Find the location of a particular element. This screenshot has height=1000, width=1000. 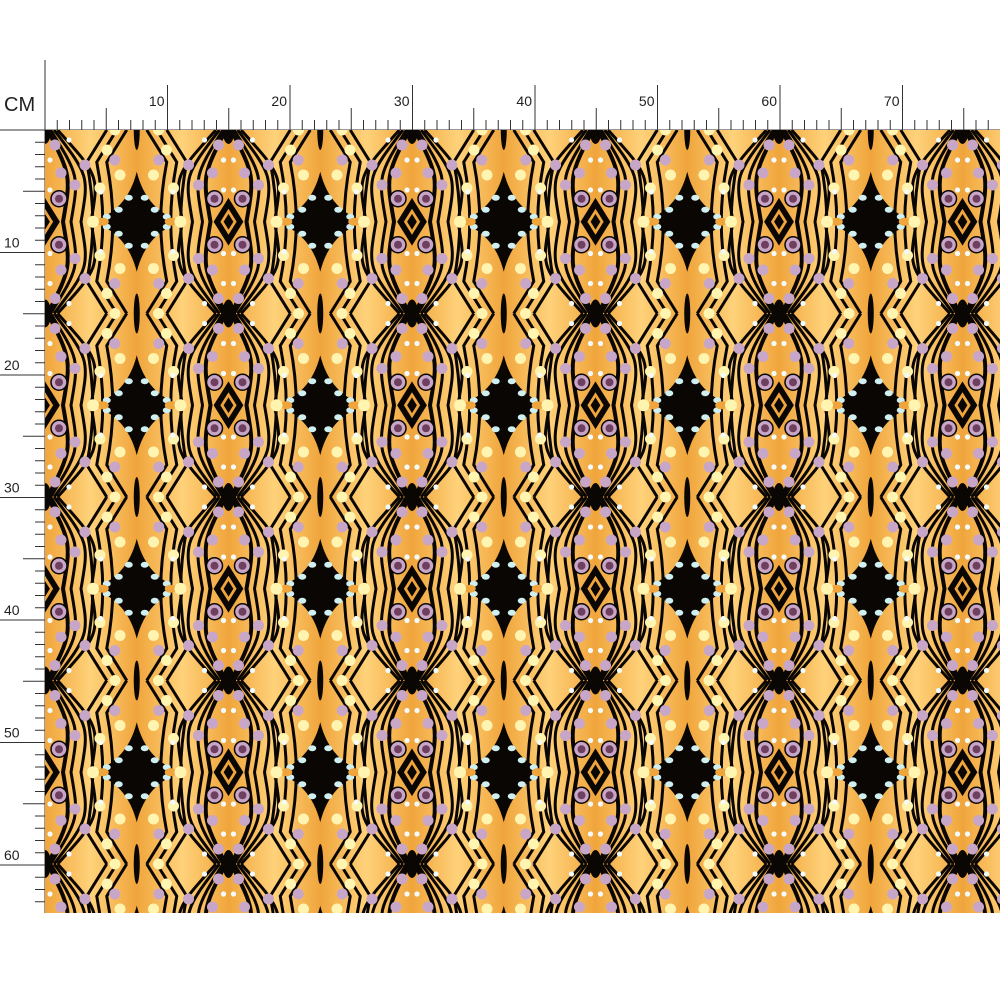

ruler-unit-label: CM is located at coordinates (20, 105).